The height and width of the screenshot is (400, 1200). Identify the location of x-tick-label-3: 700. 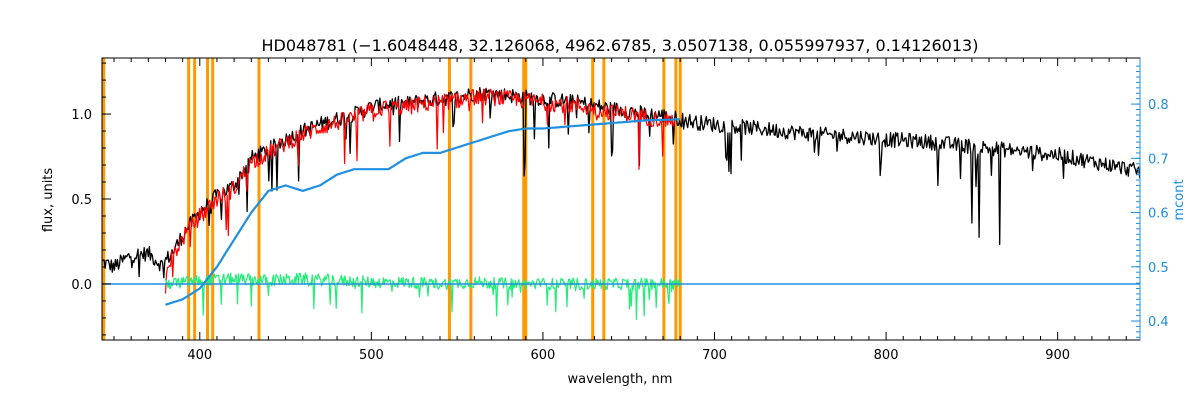
(714, 355).